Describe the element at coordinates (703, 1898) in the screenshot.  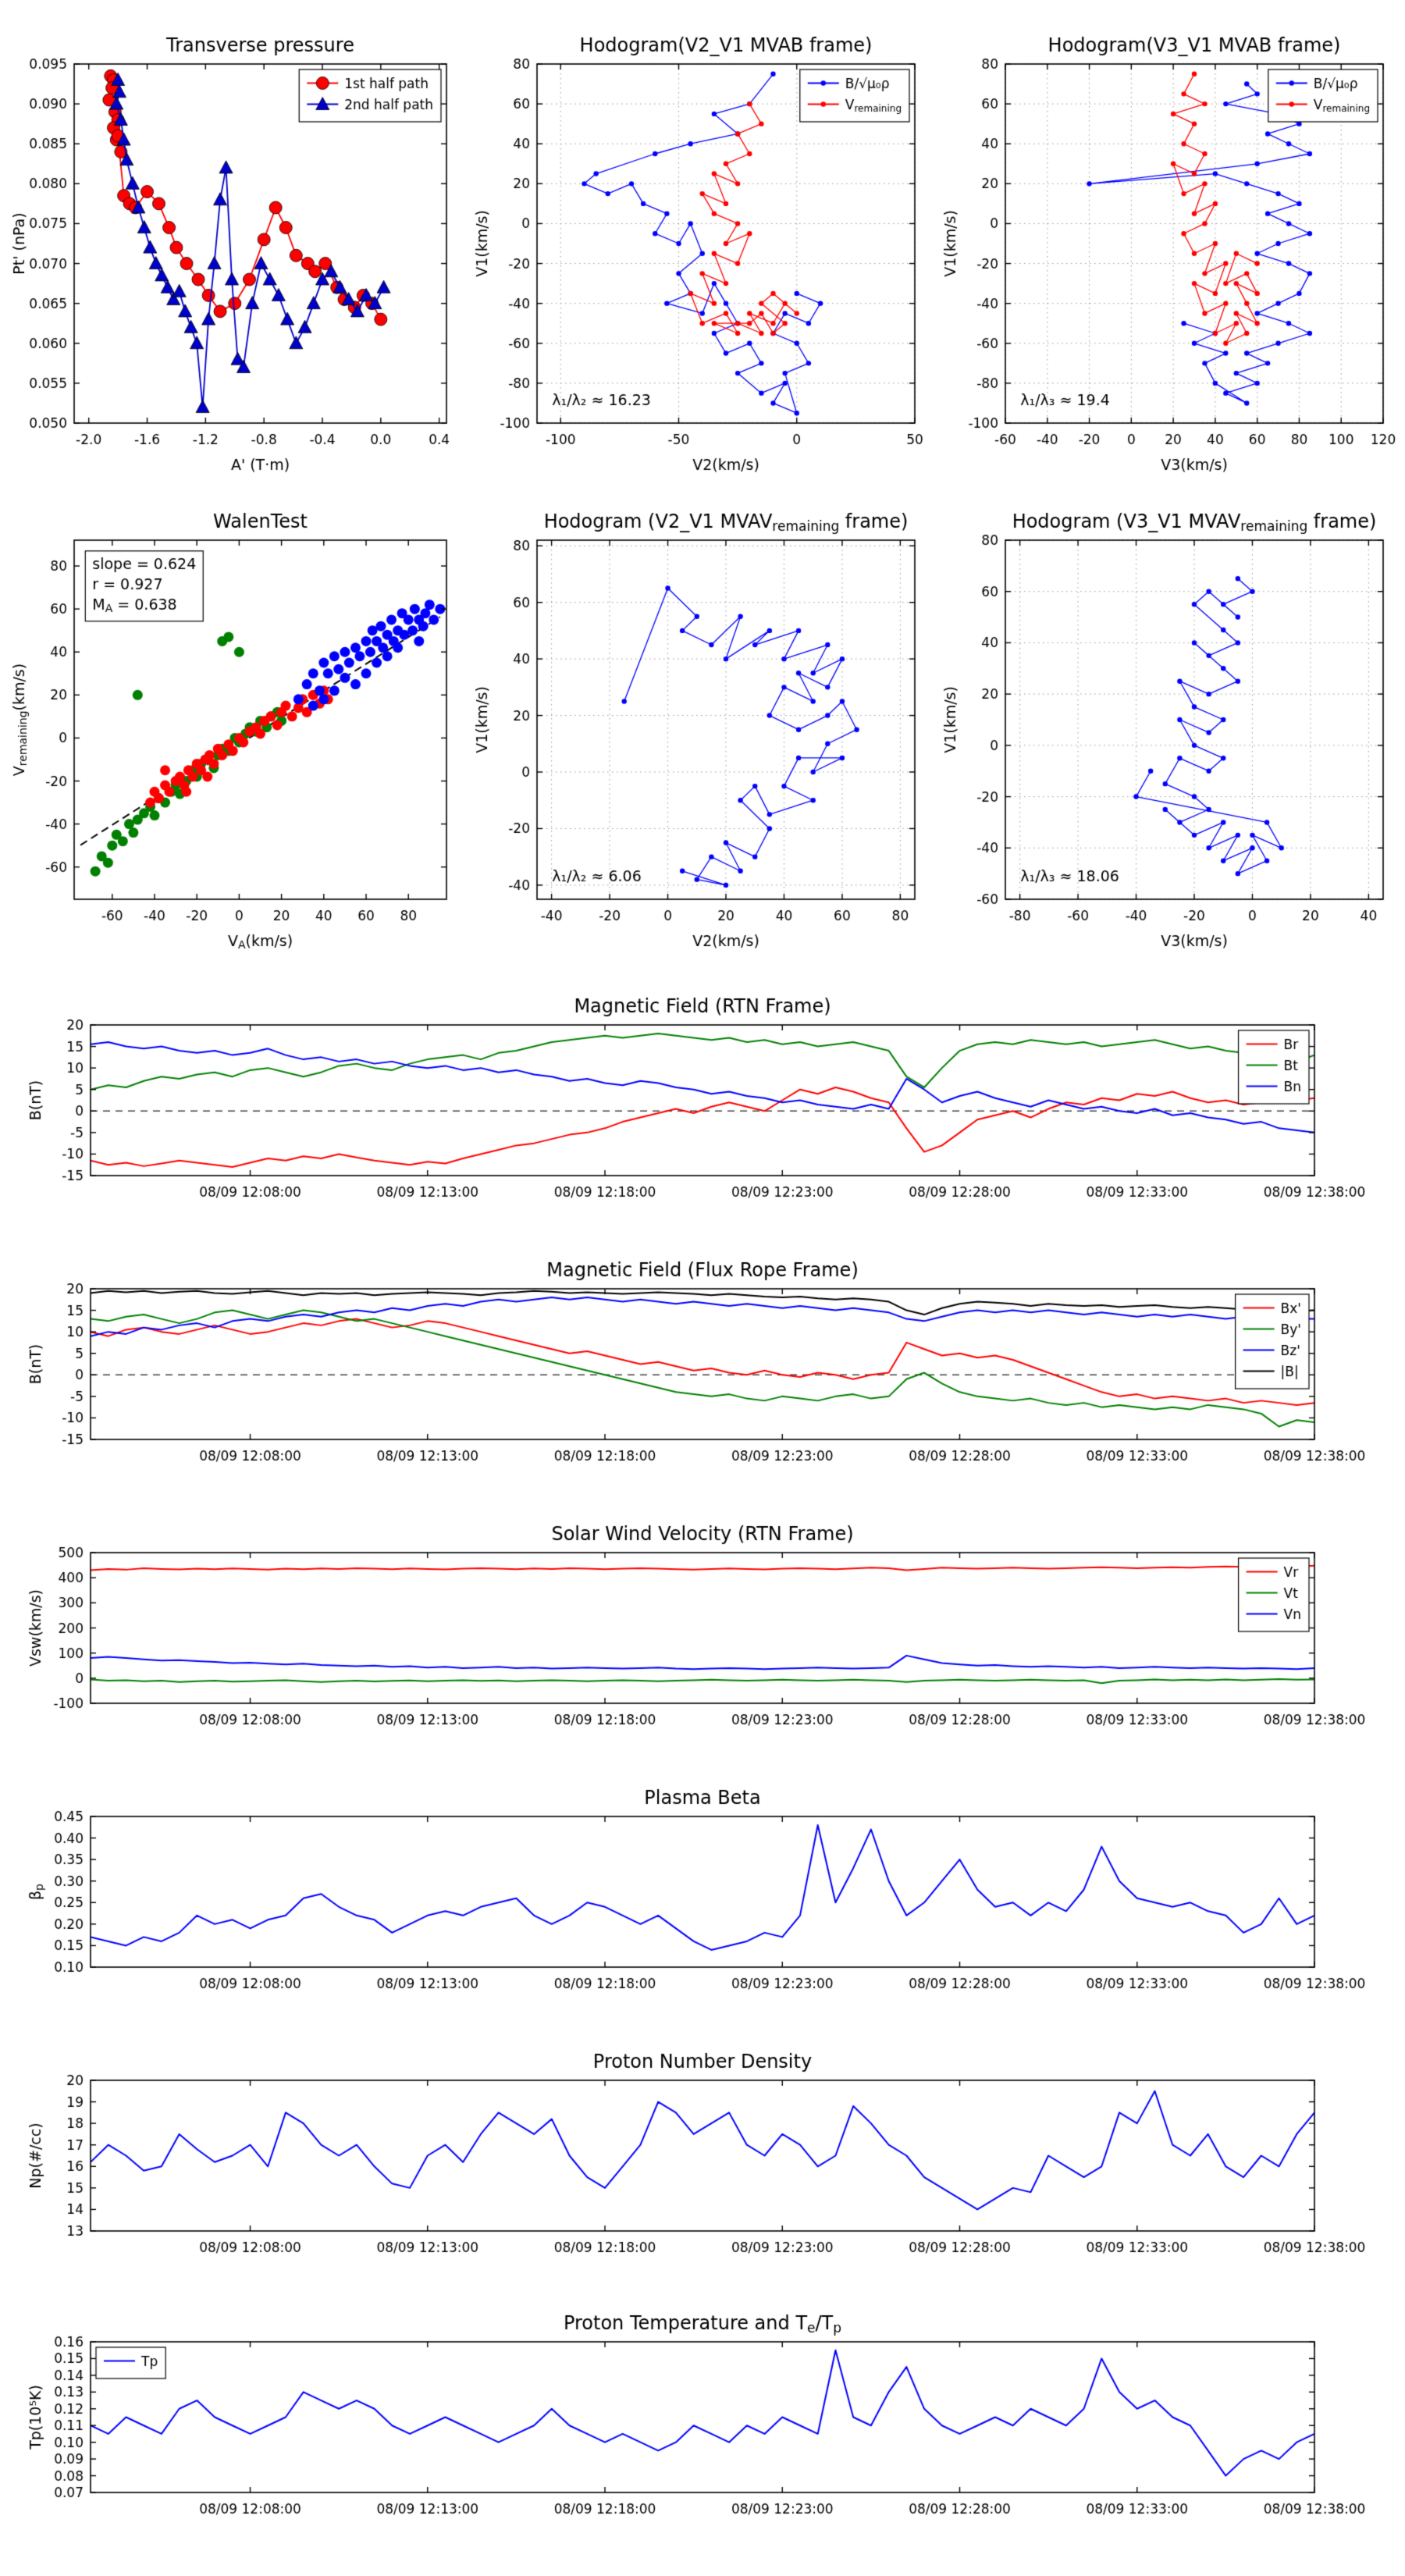
I see `plasma-beta-plot` at that location.